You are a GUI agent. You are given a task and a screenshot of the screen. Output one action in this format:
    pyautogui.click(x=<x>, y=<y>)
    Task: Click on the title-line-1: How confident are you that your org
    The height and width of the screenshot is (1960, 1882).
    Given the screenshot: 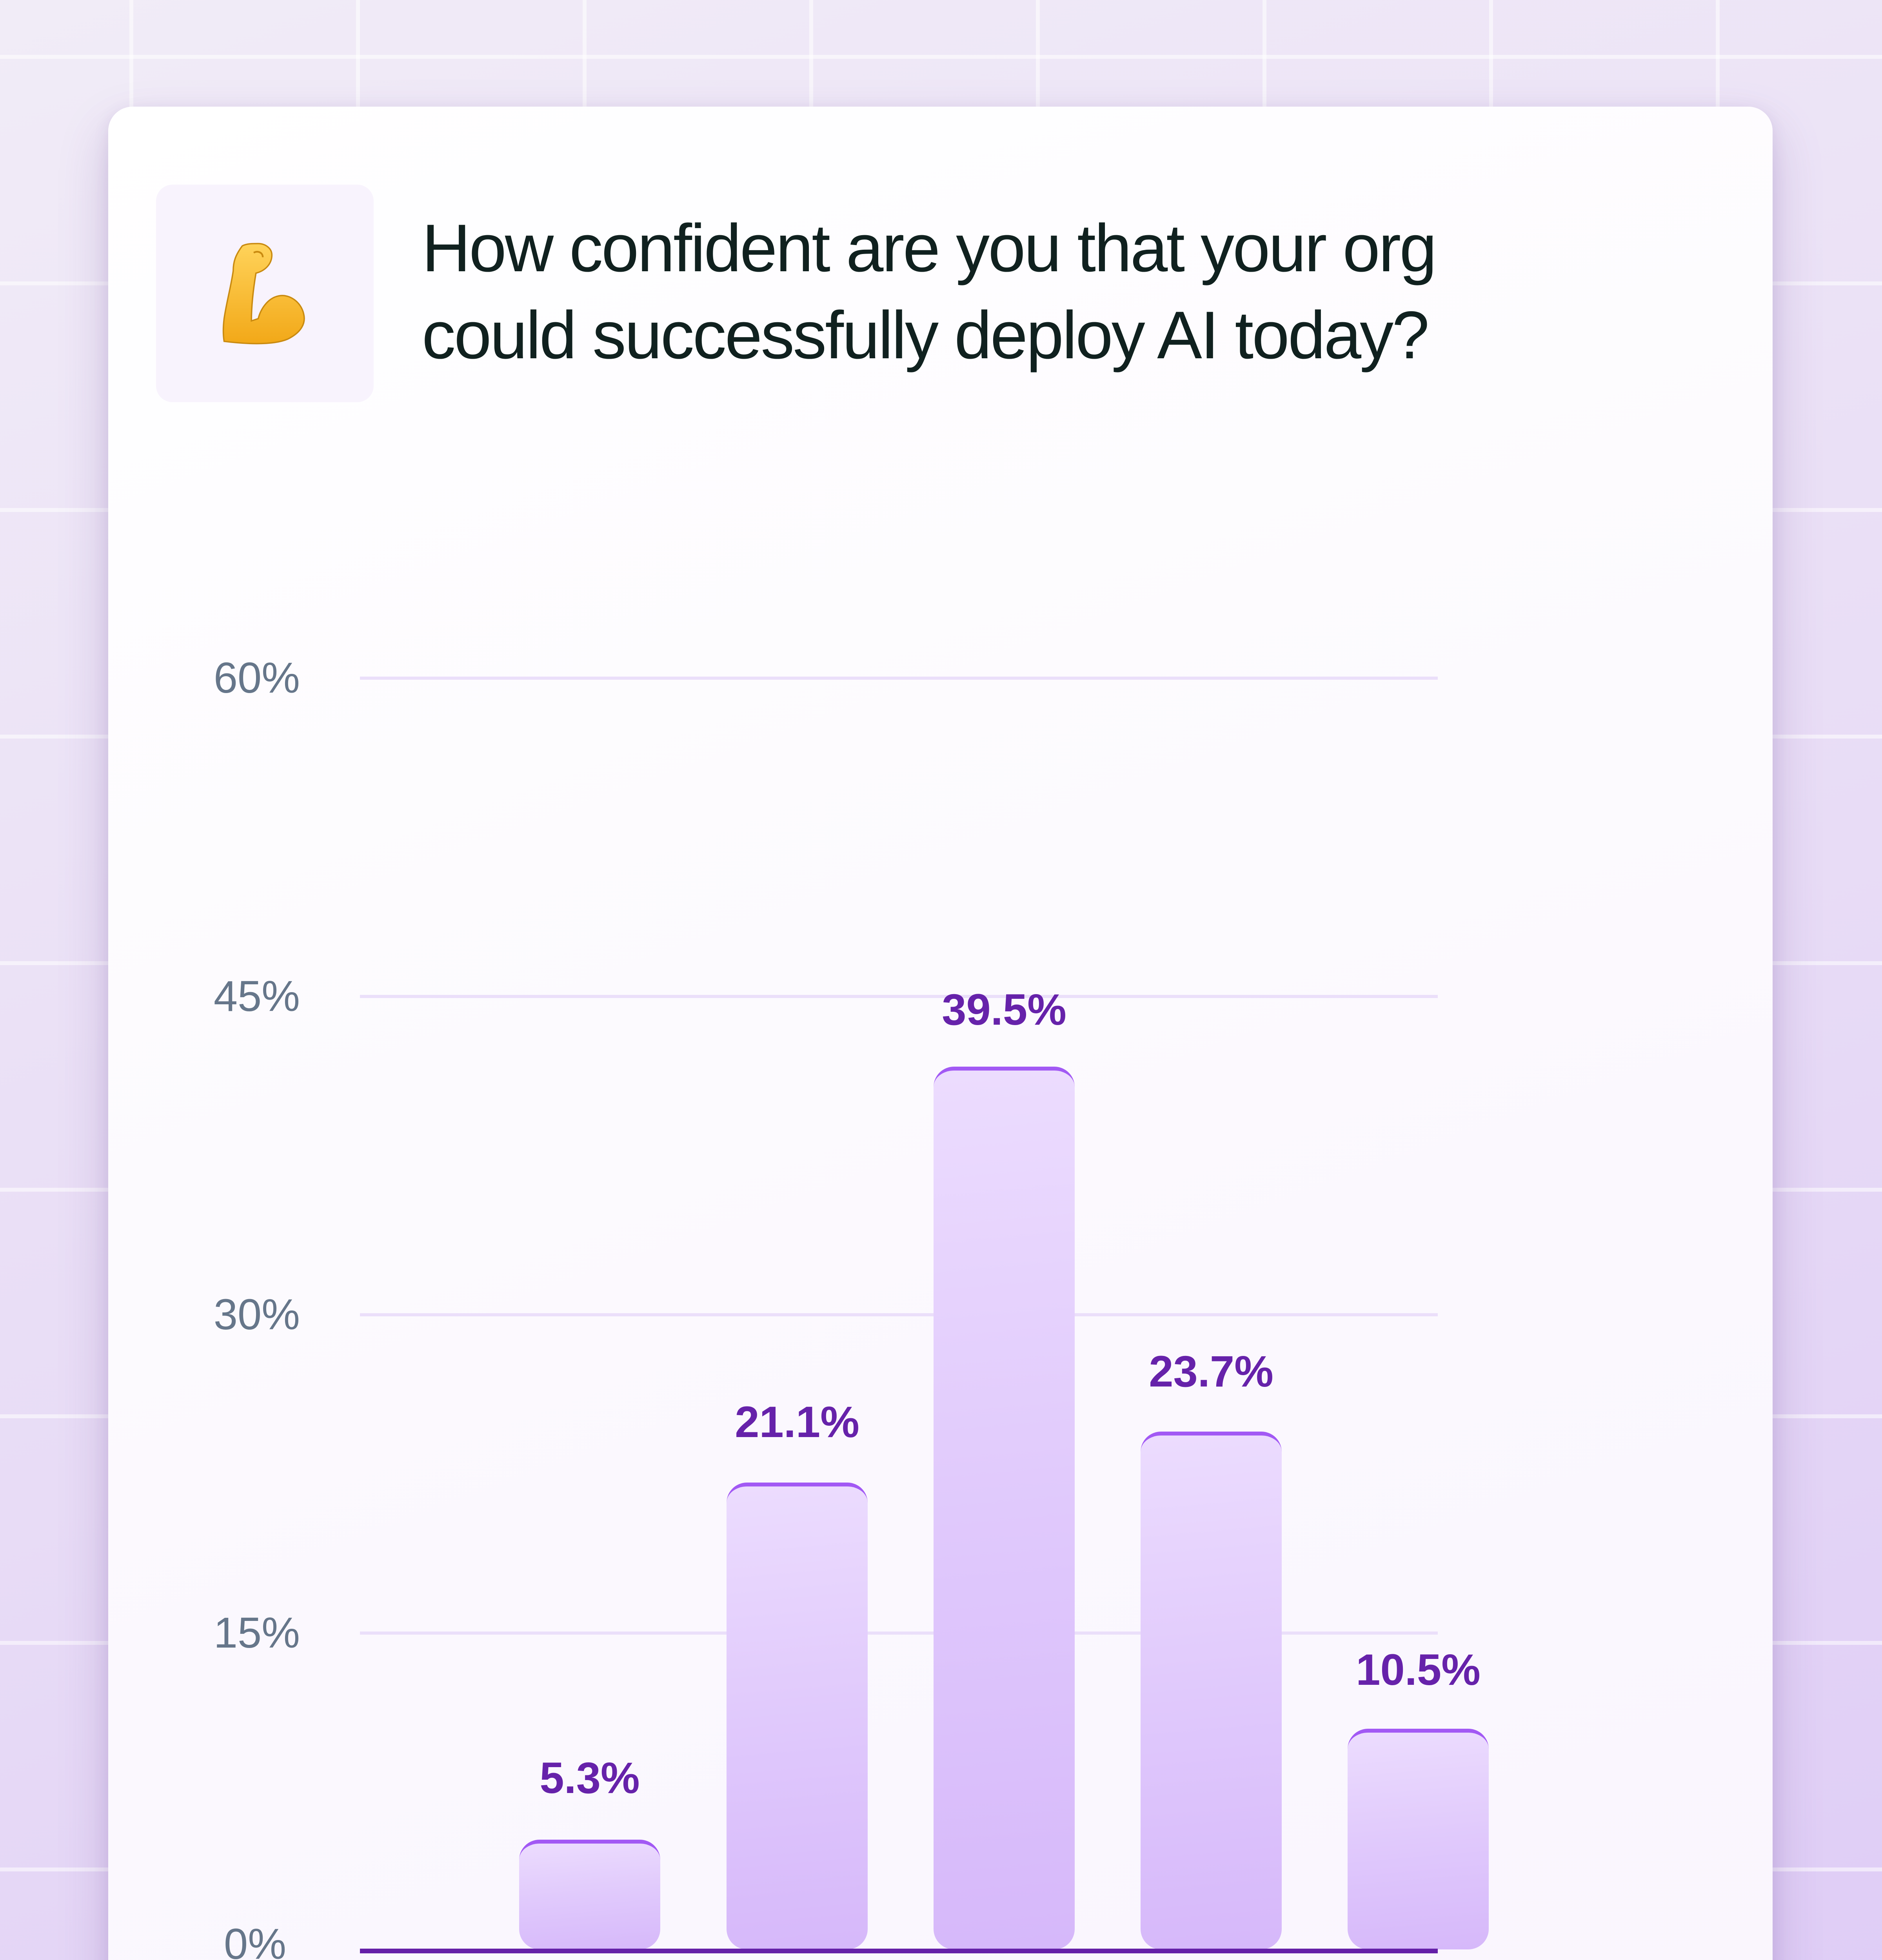 What is the action you would take?
    pyautogui.click(x=929, y=249)
    